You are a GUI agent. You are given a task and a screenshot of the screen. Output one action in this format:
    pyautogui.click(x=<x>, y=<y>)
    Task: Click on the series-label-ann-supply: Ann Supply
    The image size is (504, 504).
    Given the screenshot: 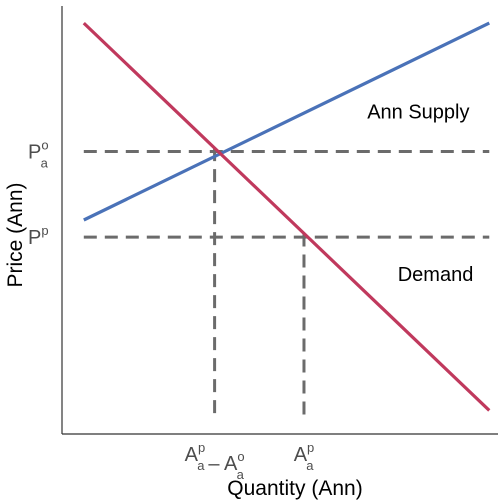 What is the action you would take?
    pyautogui.click(x=418, y=113)
    